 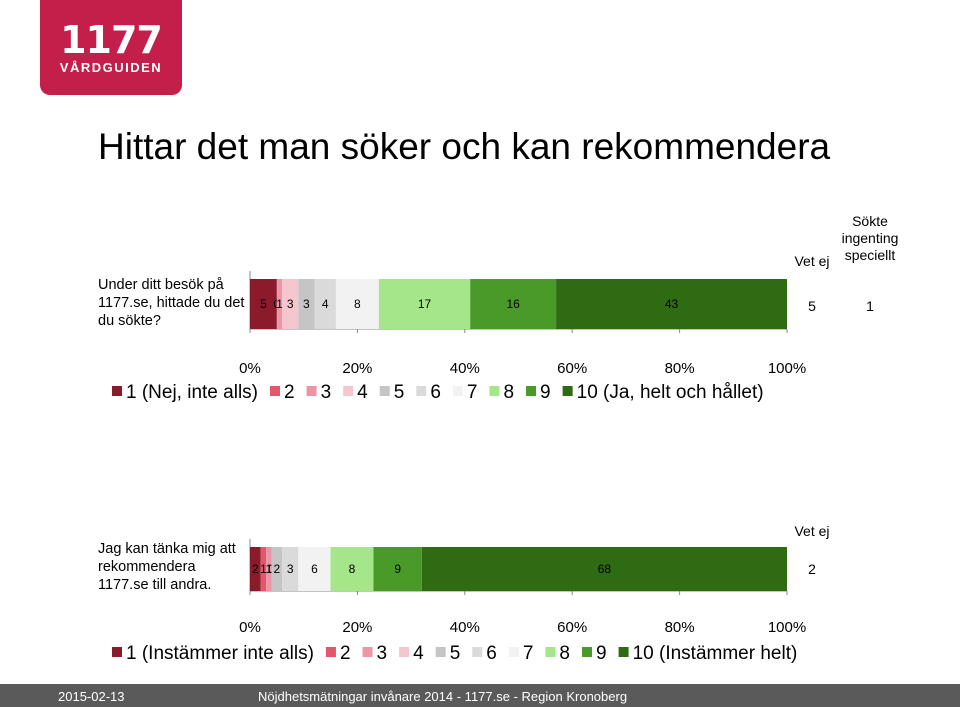 I want to click on legend-label-2-8: 8, so click(x=564, y=653).